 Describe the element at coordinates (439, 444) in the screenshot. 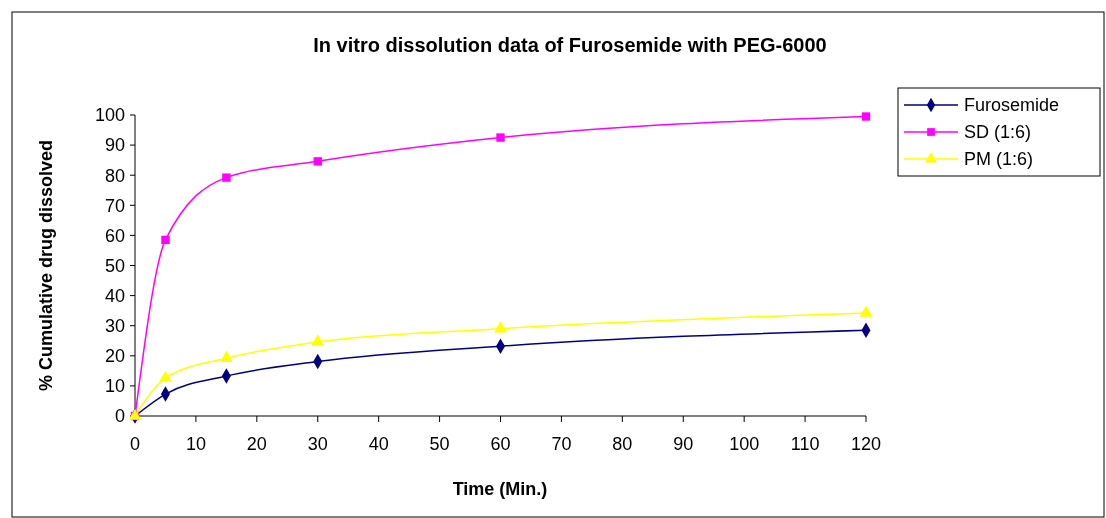

I see `x-tick-label: 50` at that location.